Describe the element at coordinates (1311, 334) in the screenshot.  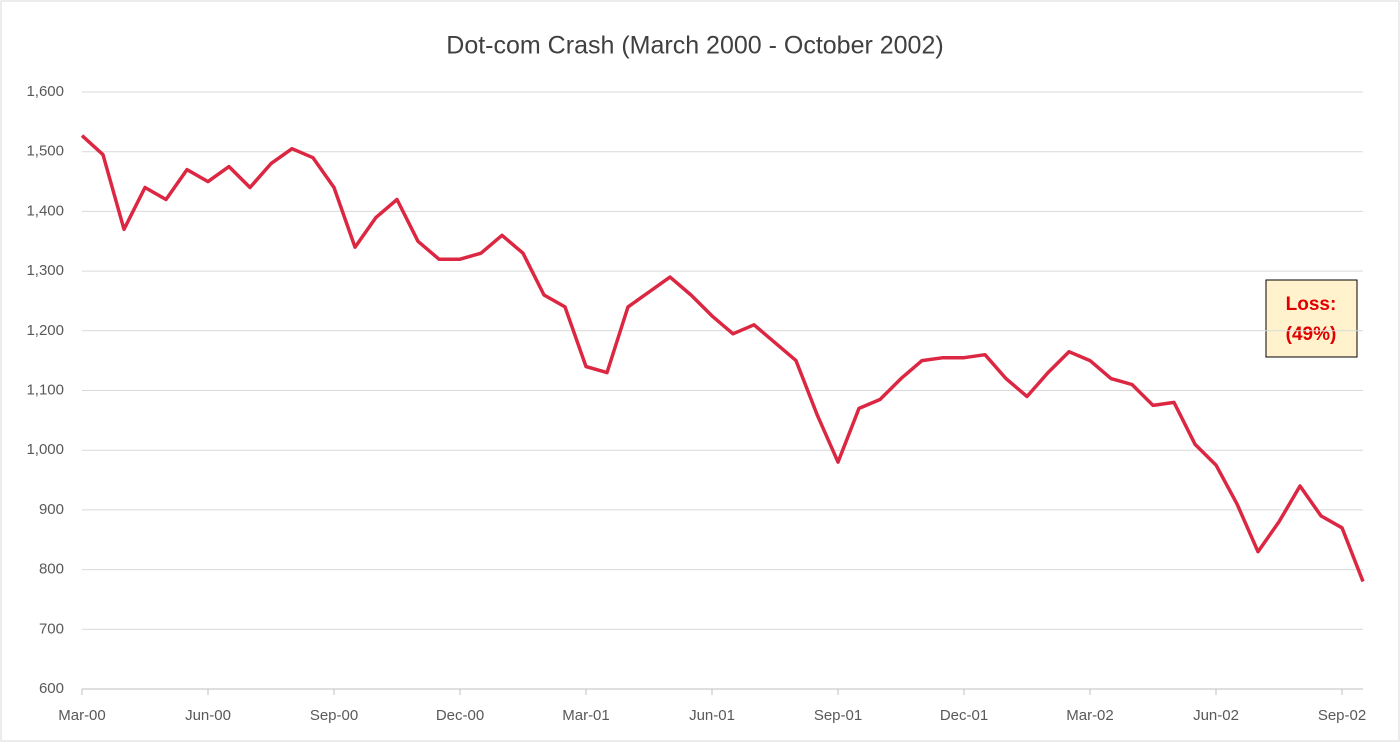
I see `annotation: (49%)` at that location.